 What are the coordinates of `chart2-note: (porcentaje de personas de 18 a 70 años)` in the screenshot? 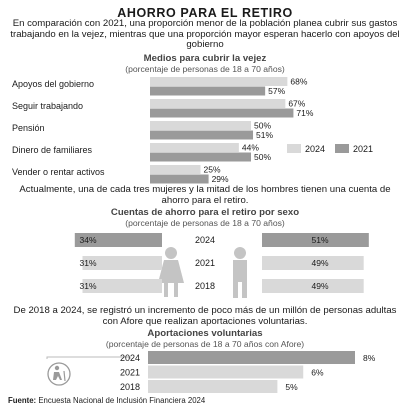 It's located at (205, 223).